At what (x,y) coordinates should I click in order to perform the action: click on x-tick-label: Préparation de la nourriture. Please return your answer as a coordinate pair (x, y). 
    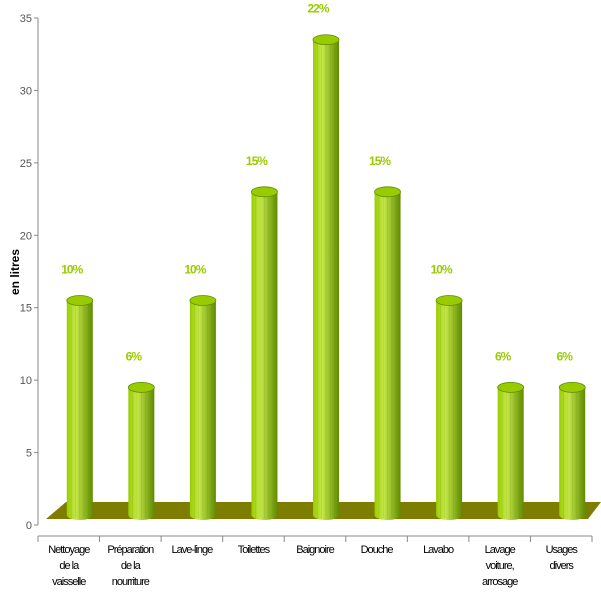
    Looking at the image, I should click on (130, 566).